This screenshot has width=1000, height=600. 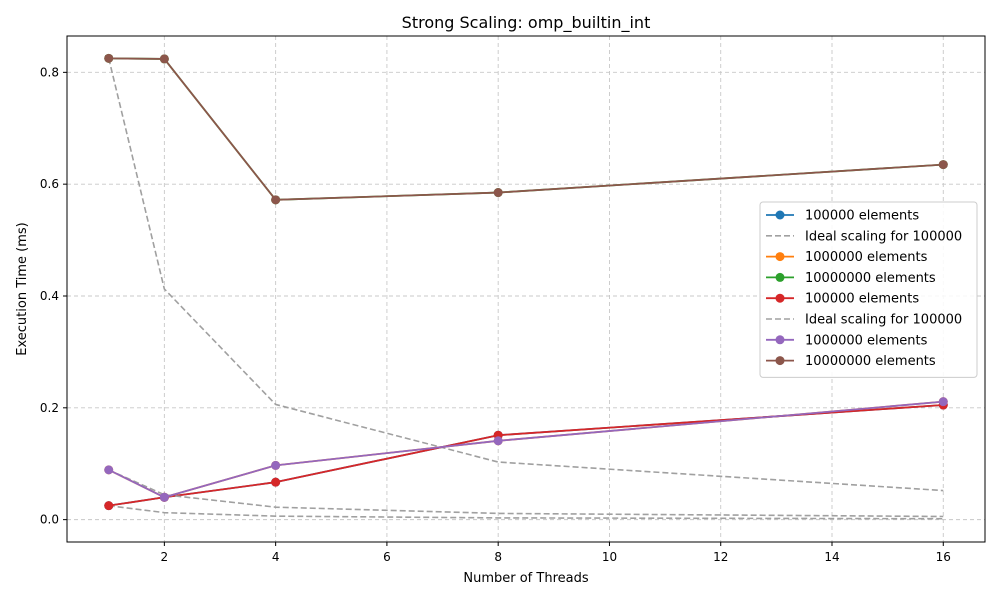 I want to click on chart-title: Strong Scaling: omp_builtin_int, so click(x=526, y=23).